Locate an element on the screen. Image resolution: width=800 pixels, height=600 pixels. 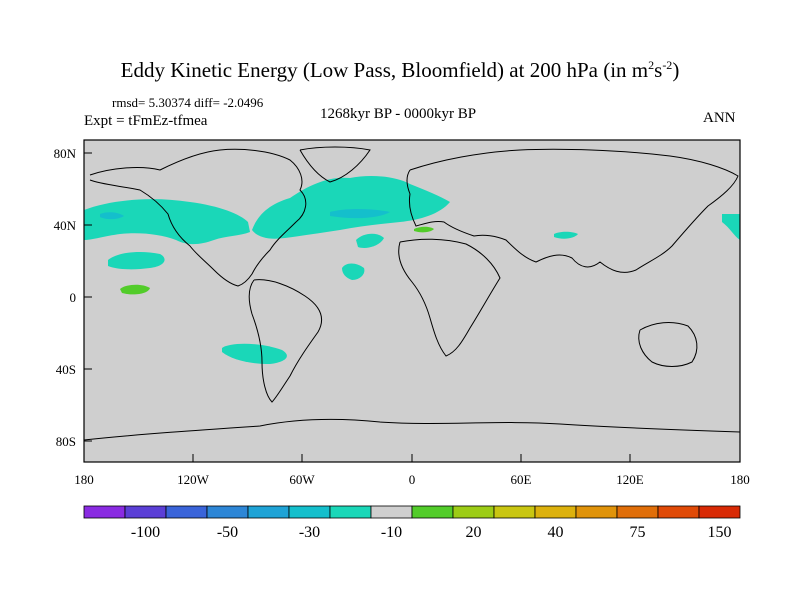
lat-label: 40N is located at coordinates (65, 225).